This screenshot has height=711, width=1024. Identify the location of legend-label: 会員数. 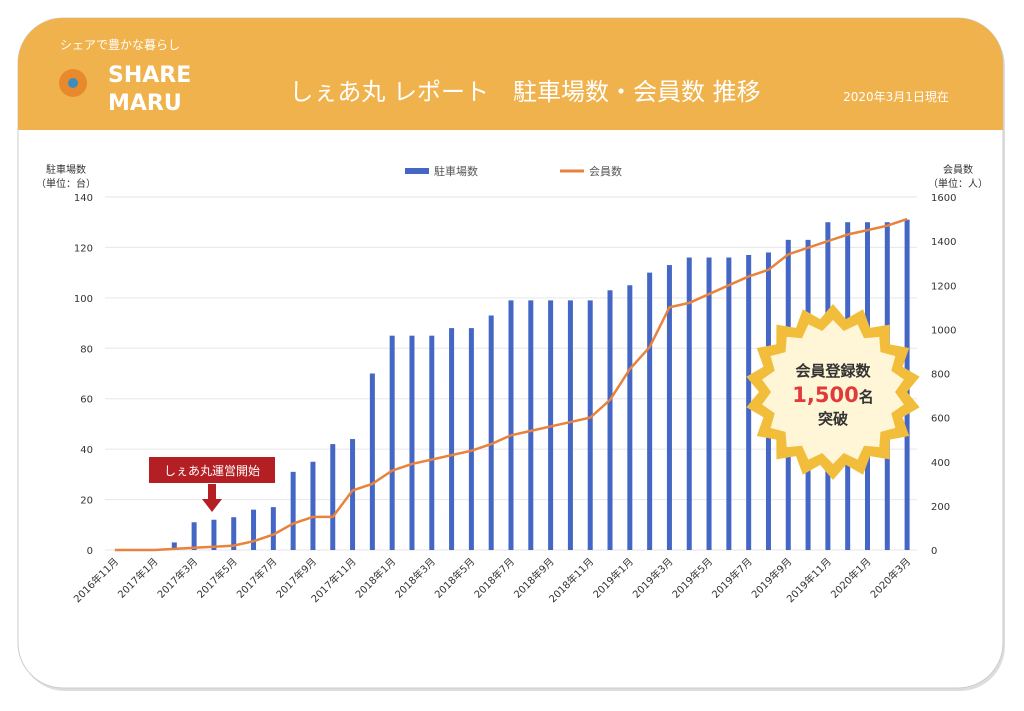
(605, 171).